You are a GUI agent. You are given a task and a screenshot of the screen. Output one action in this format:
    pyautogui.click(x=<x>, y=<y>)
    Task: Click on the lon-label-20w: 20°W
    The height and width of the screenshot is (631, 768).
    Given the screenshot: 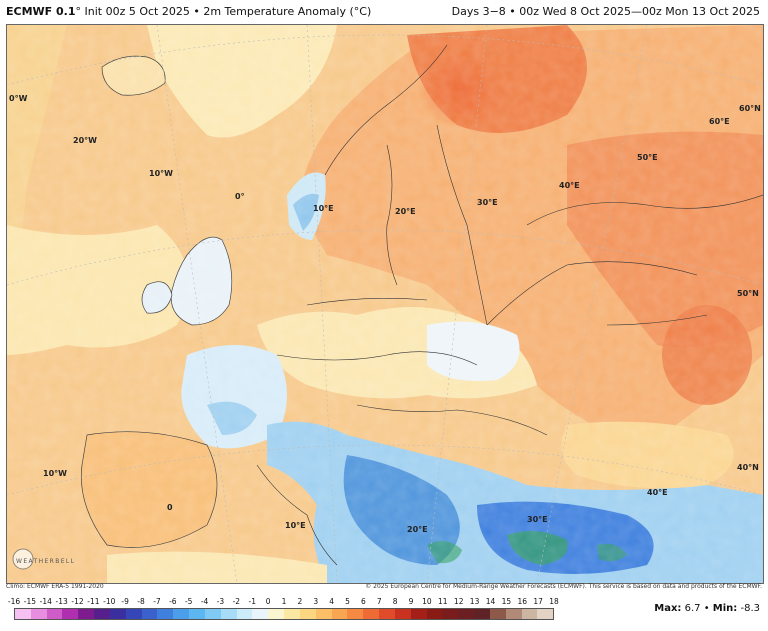 What is the action you would take?
    pyautogui.click(x=85, y=140)
    